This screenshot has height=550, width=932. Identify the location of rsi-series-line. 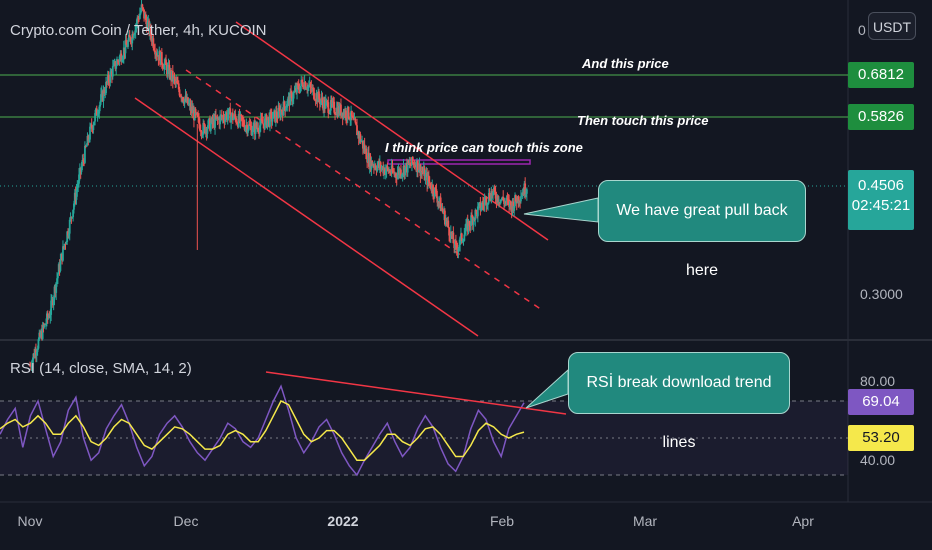
(262, 430).